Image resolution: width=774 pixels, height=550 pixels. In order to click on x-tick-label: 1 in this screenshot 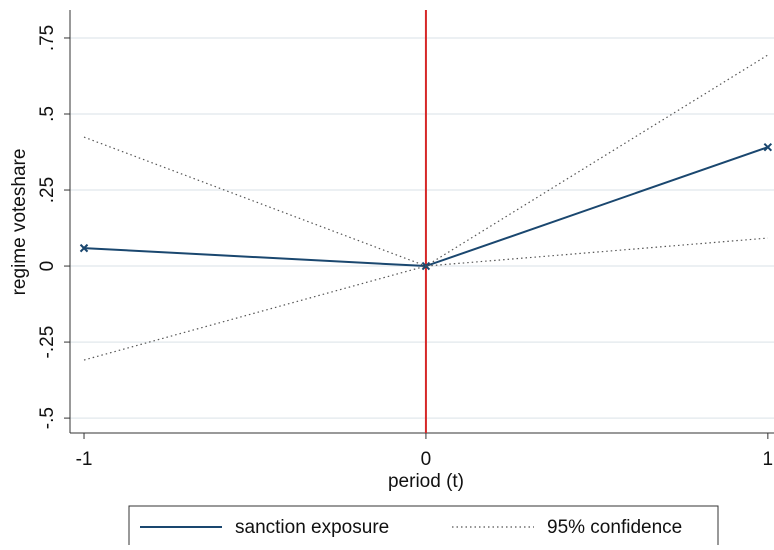, I will do `click(768, 459)`.